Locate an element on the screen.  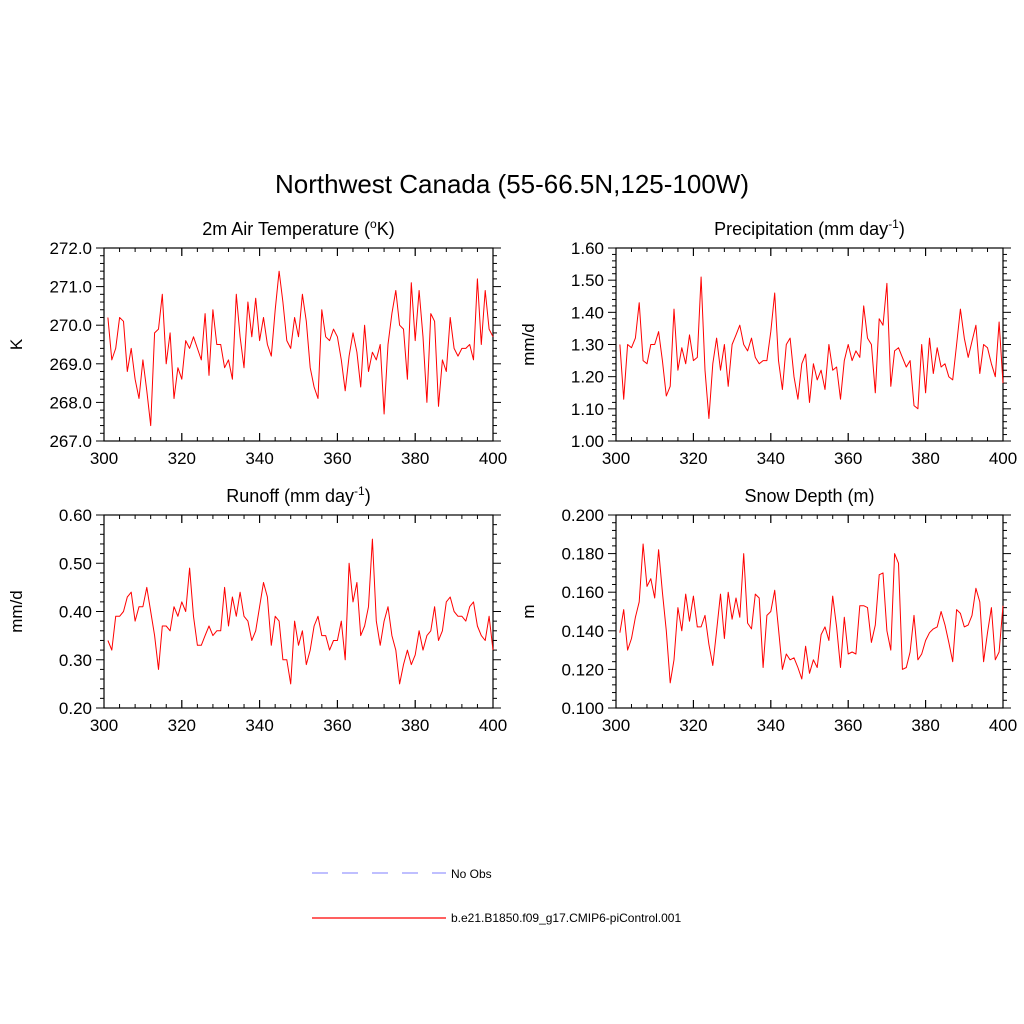
x-ticks-runoff is located at coordinates (298, 611).